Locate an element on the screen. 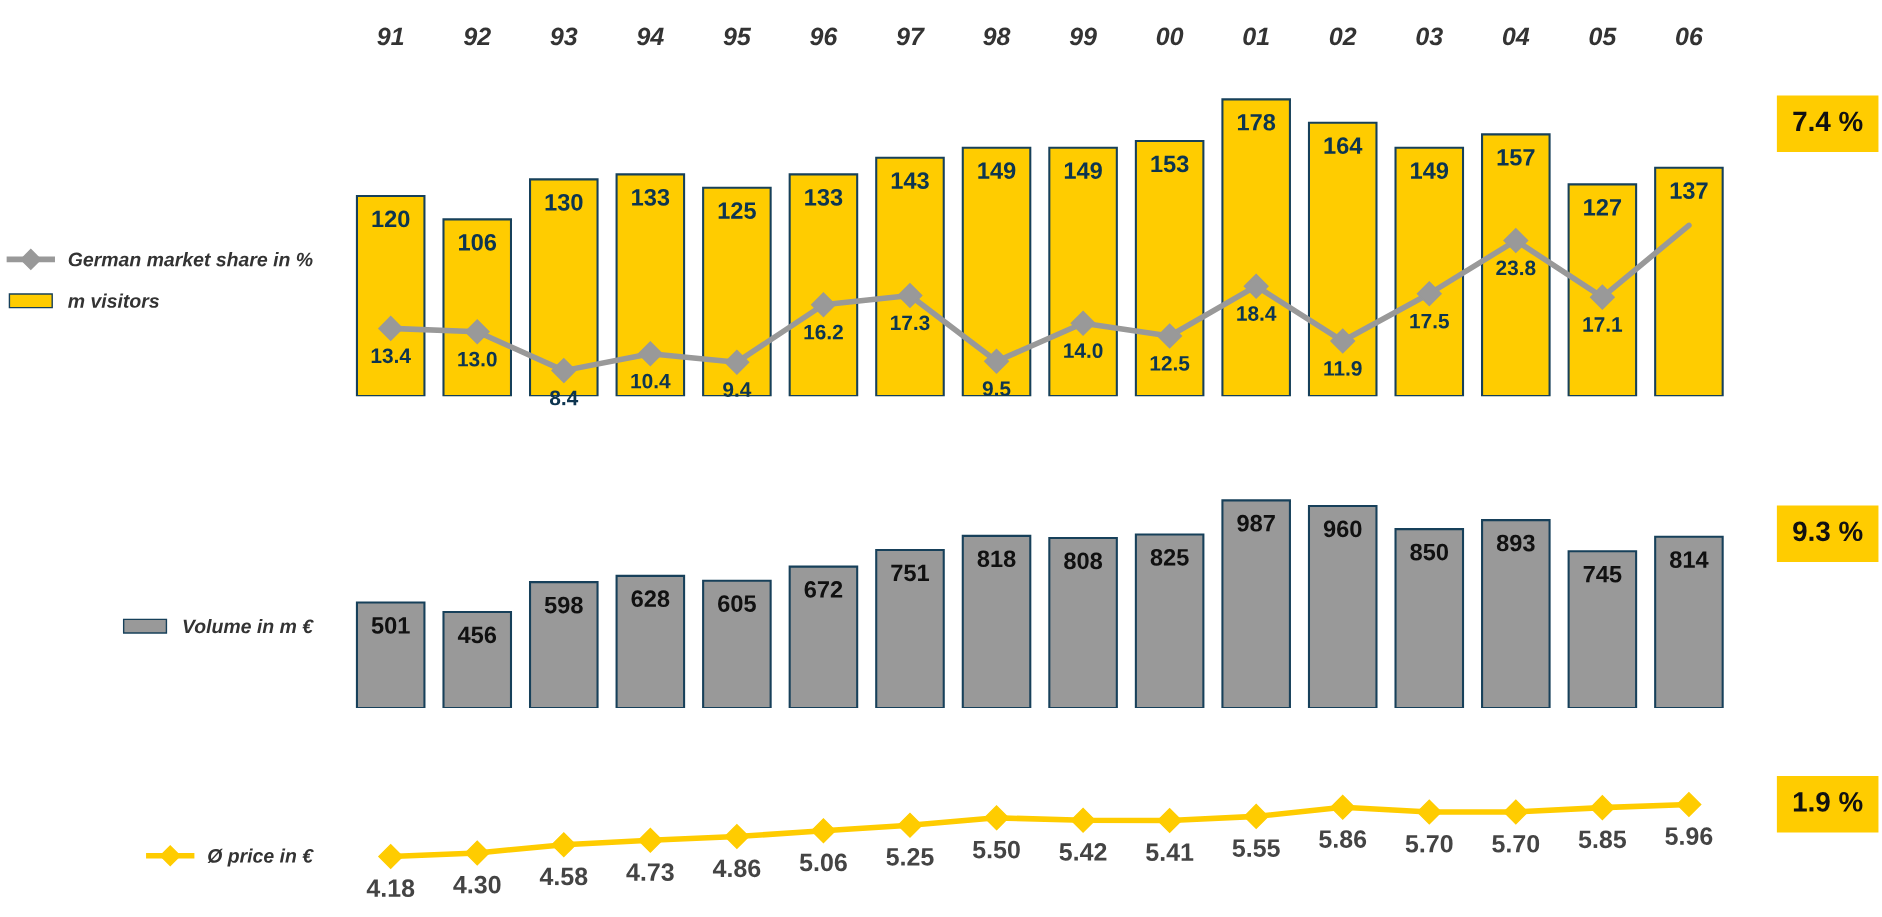  data-label: 4.73 is located at coordinates (650, 872).